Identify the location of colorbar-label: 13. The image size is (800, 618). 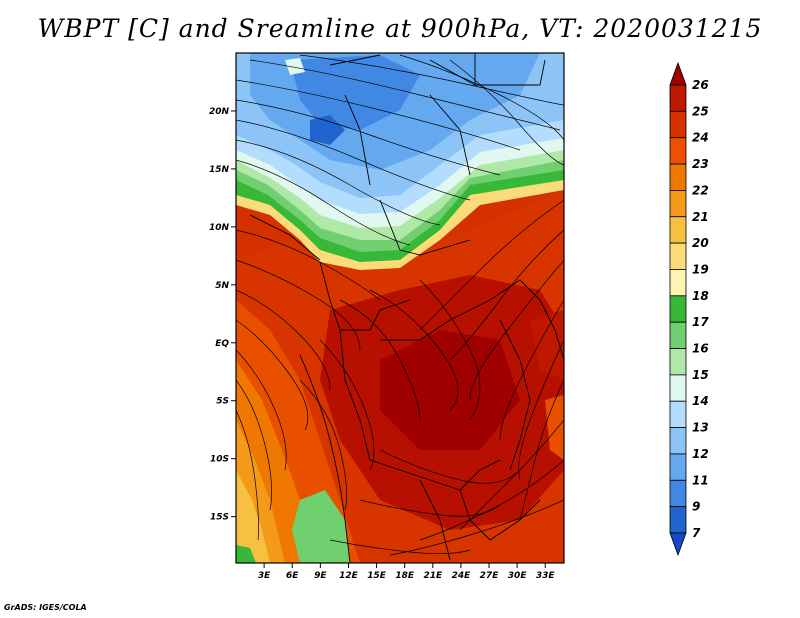
(700, 428).